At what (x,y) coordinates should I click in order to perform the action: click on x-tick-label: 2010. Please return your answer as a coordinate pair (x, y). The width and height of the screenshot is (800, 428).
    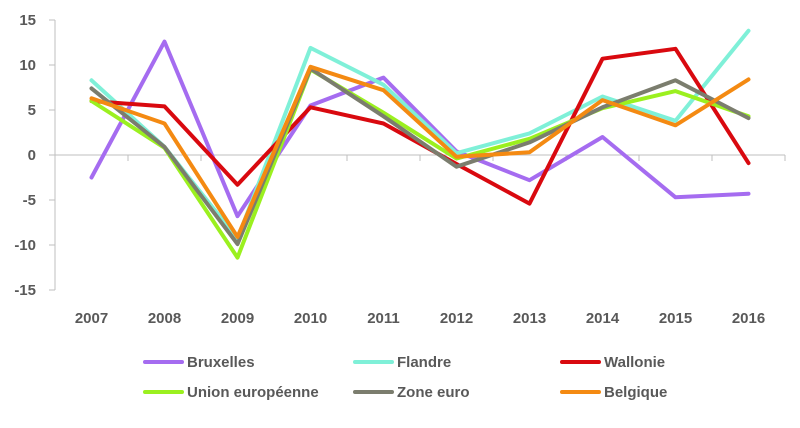
    Looking at the image, I should click on (310, 318).